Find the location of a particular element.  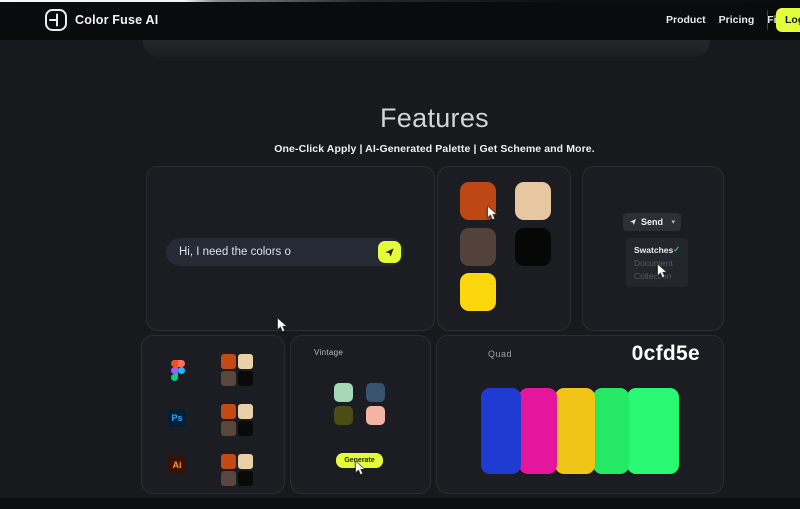

quad-scheme-card: Quad 0cfd5e is located at coordinates (580, 414).